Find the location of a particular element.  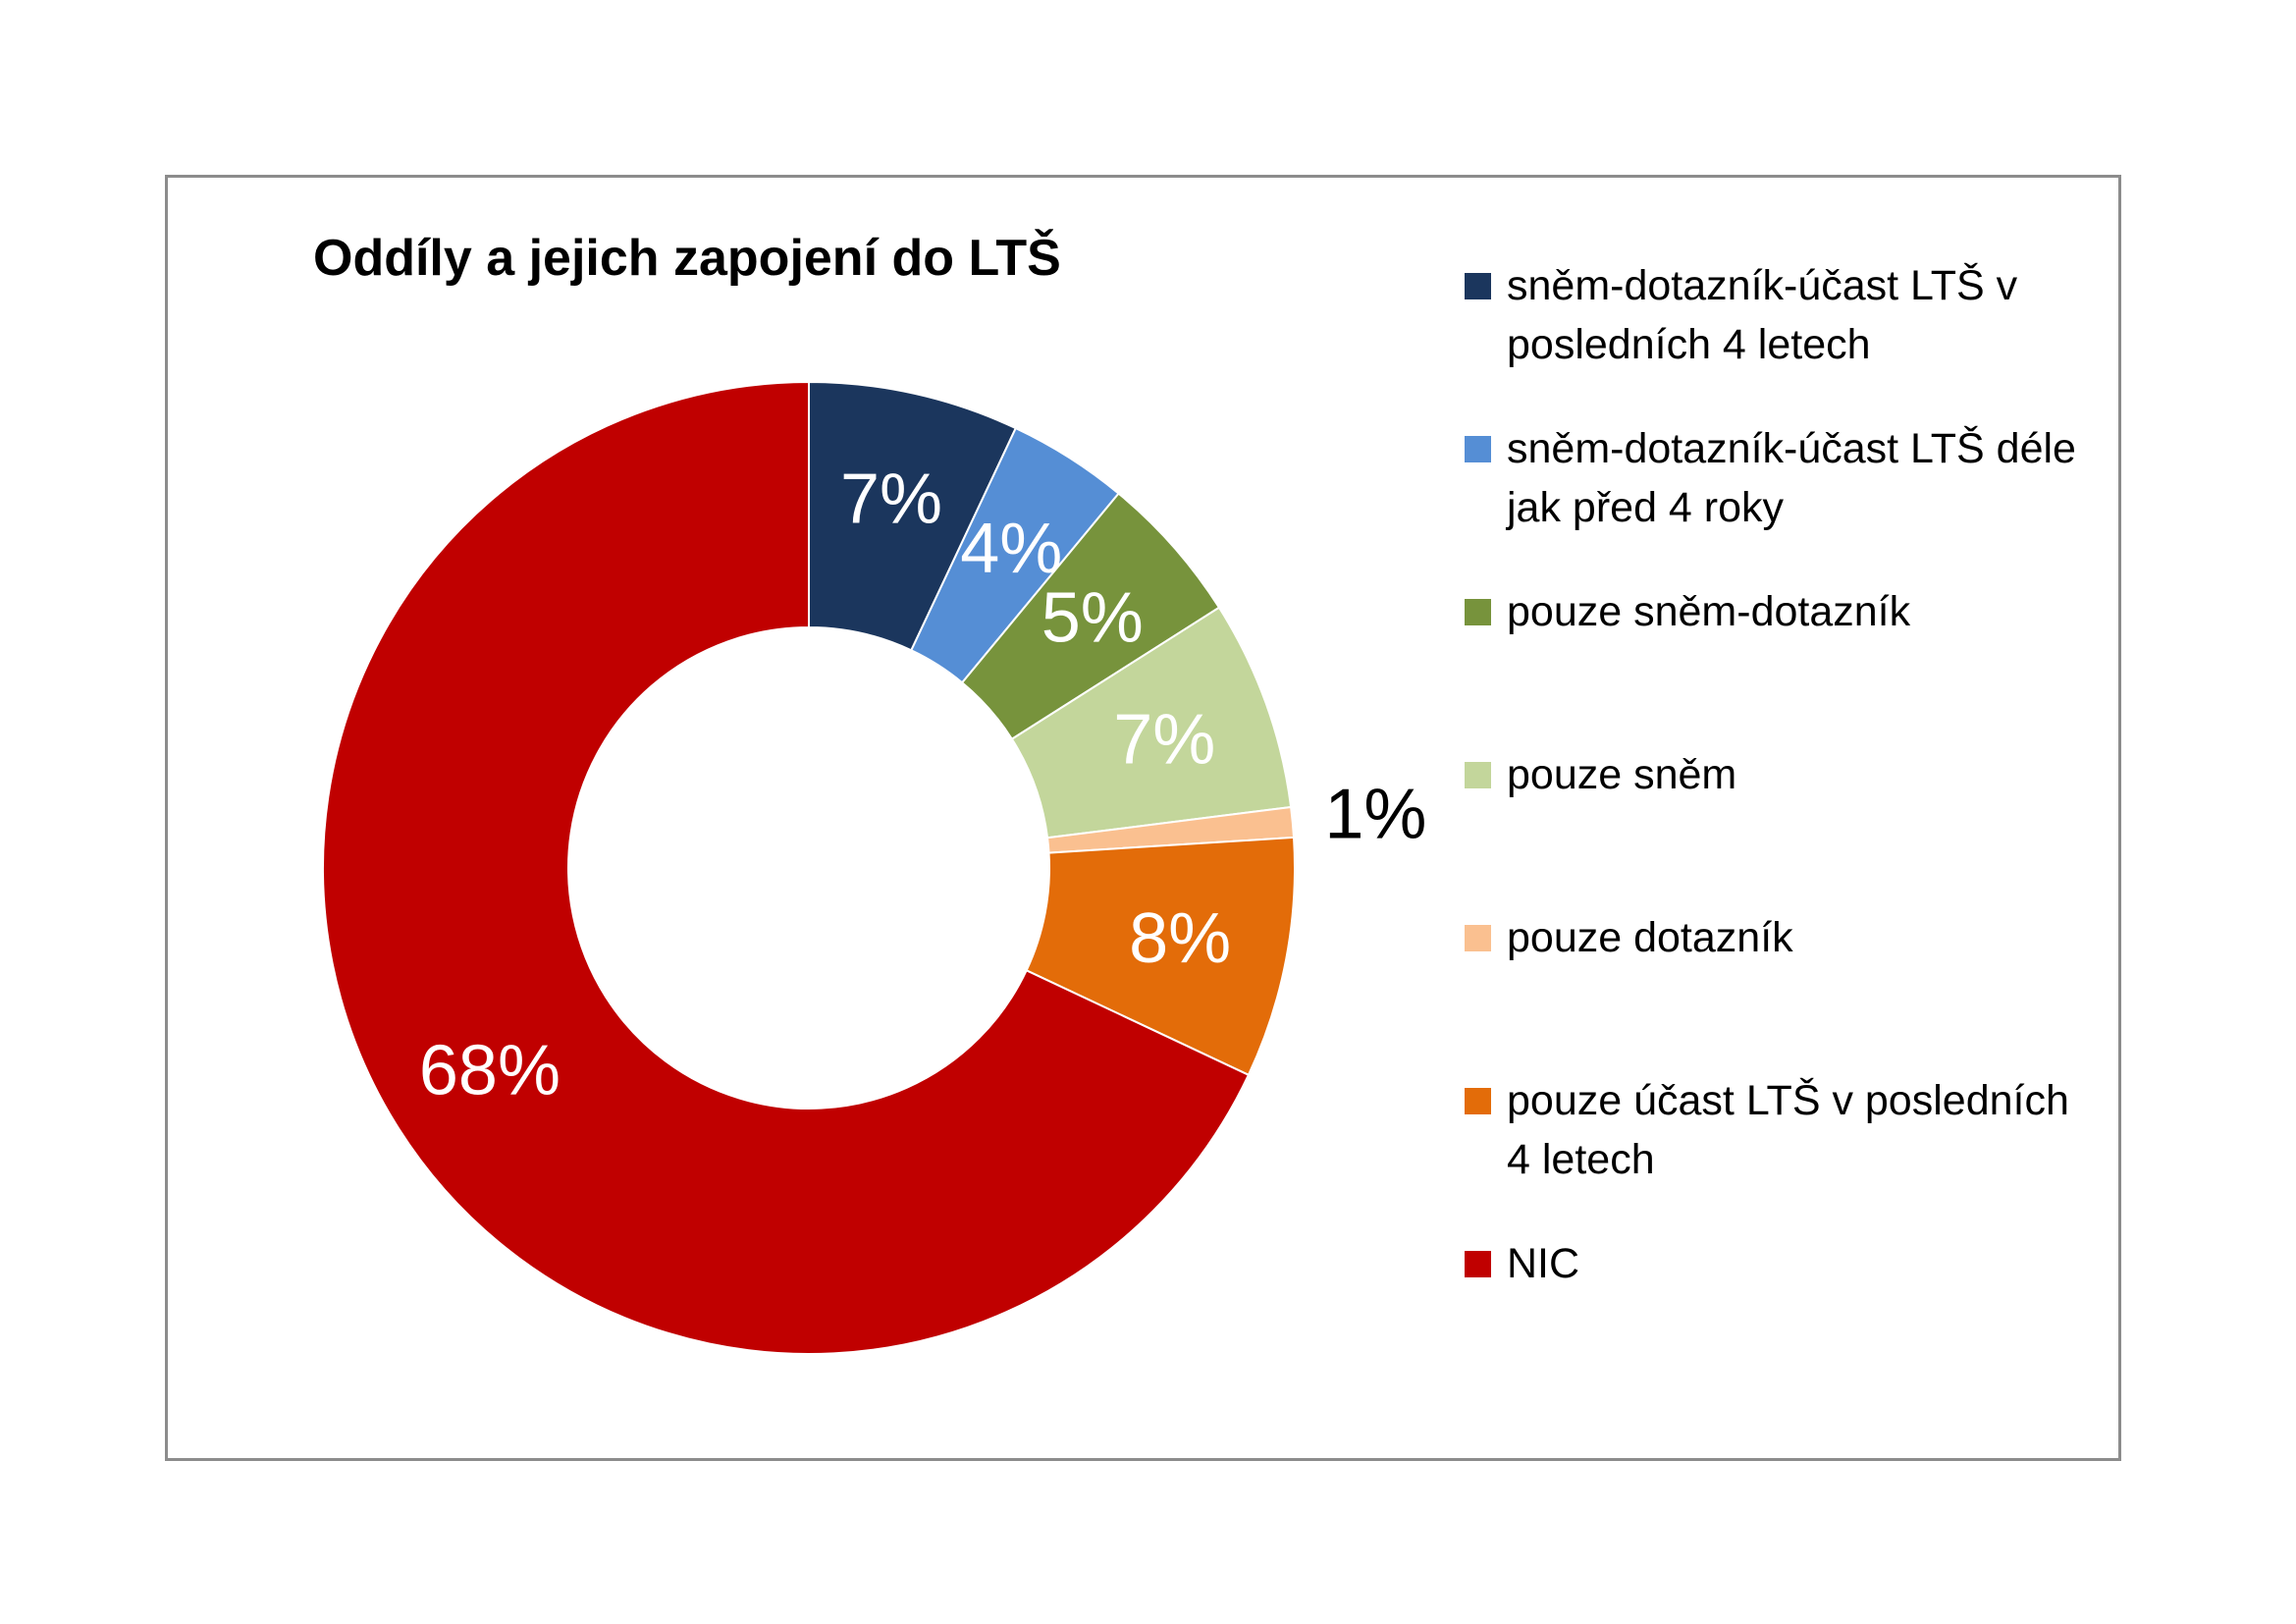

data-label-2: 5% is located at coordinates (1092, 617).